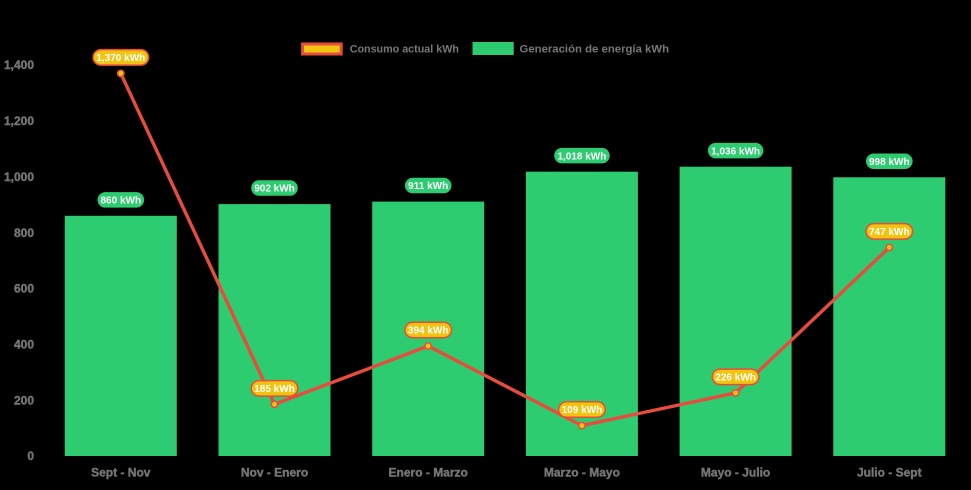 The height and width of the screenshot is (490, 971). What do you see at coordinates (30, 456) in the screenshot?
I see `svg-text: 0` at bounding box center [30, 456].